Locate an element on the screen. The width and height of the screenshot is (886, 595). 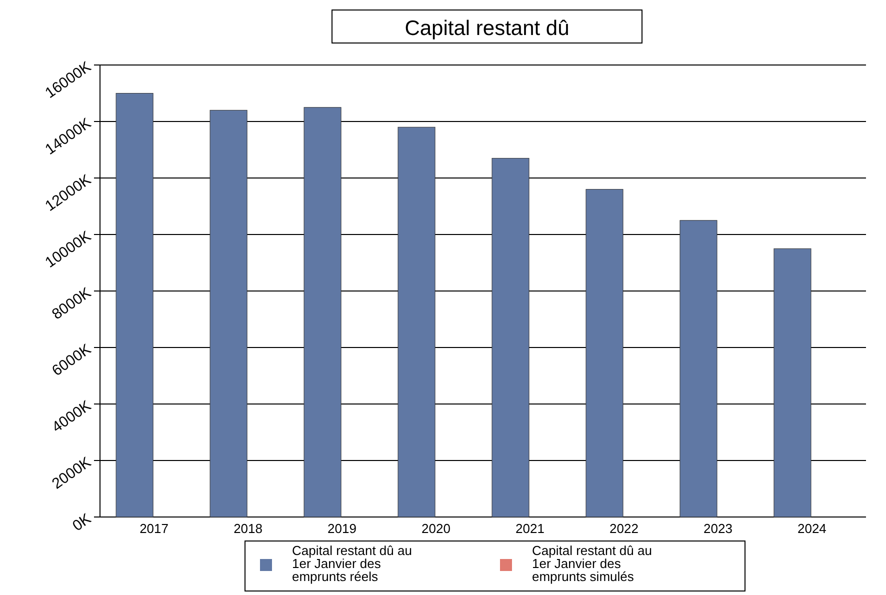
x-tick-label: 2017 is located at coordinates (154, 528).